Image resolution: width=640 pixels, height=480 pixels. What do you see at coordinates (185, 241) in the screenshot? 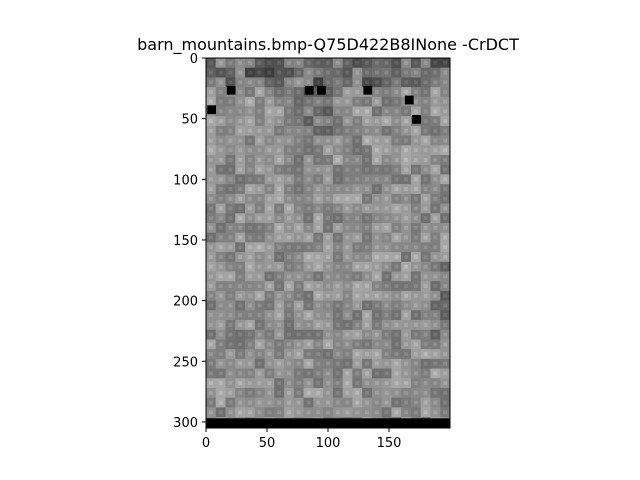
I see `y-tick-label: 150` at bounding box center [185, 241].